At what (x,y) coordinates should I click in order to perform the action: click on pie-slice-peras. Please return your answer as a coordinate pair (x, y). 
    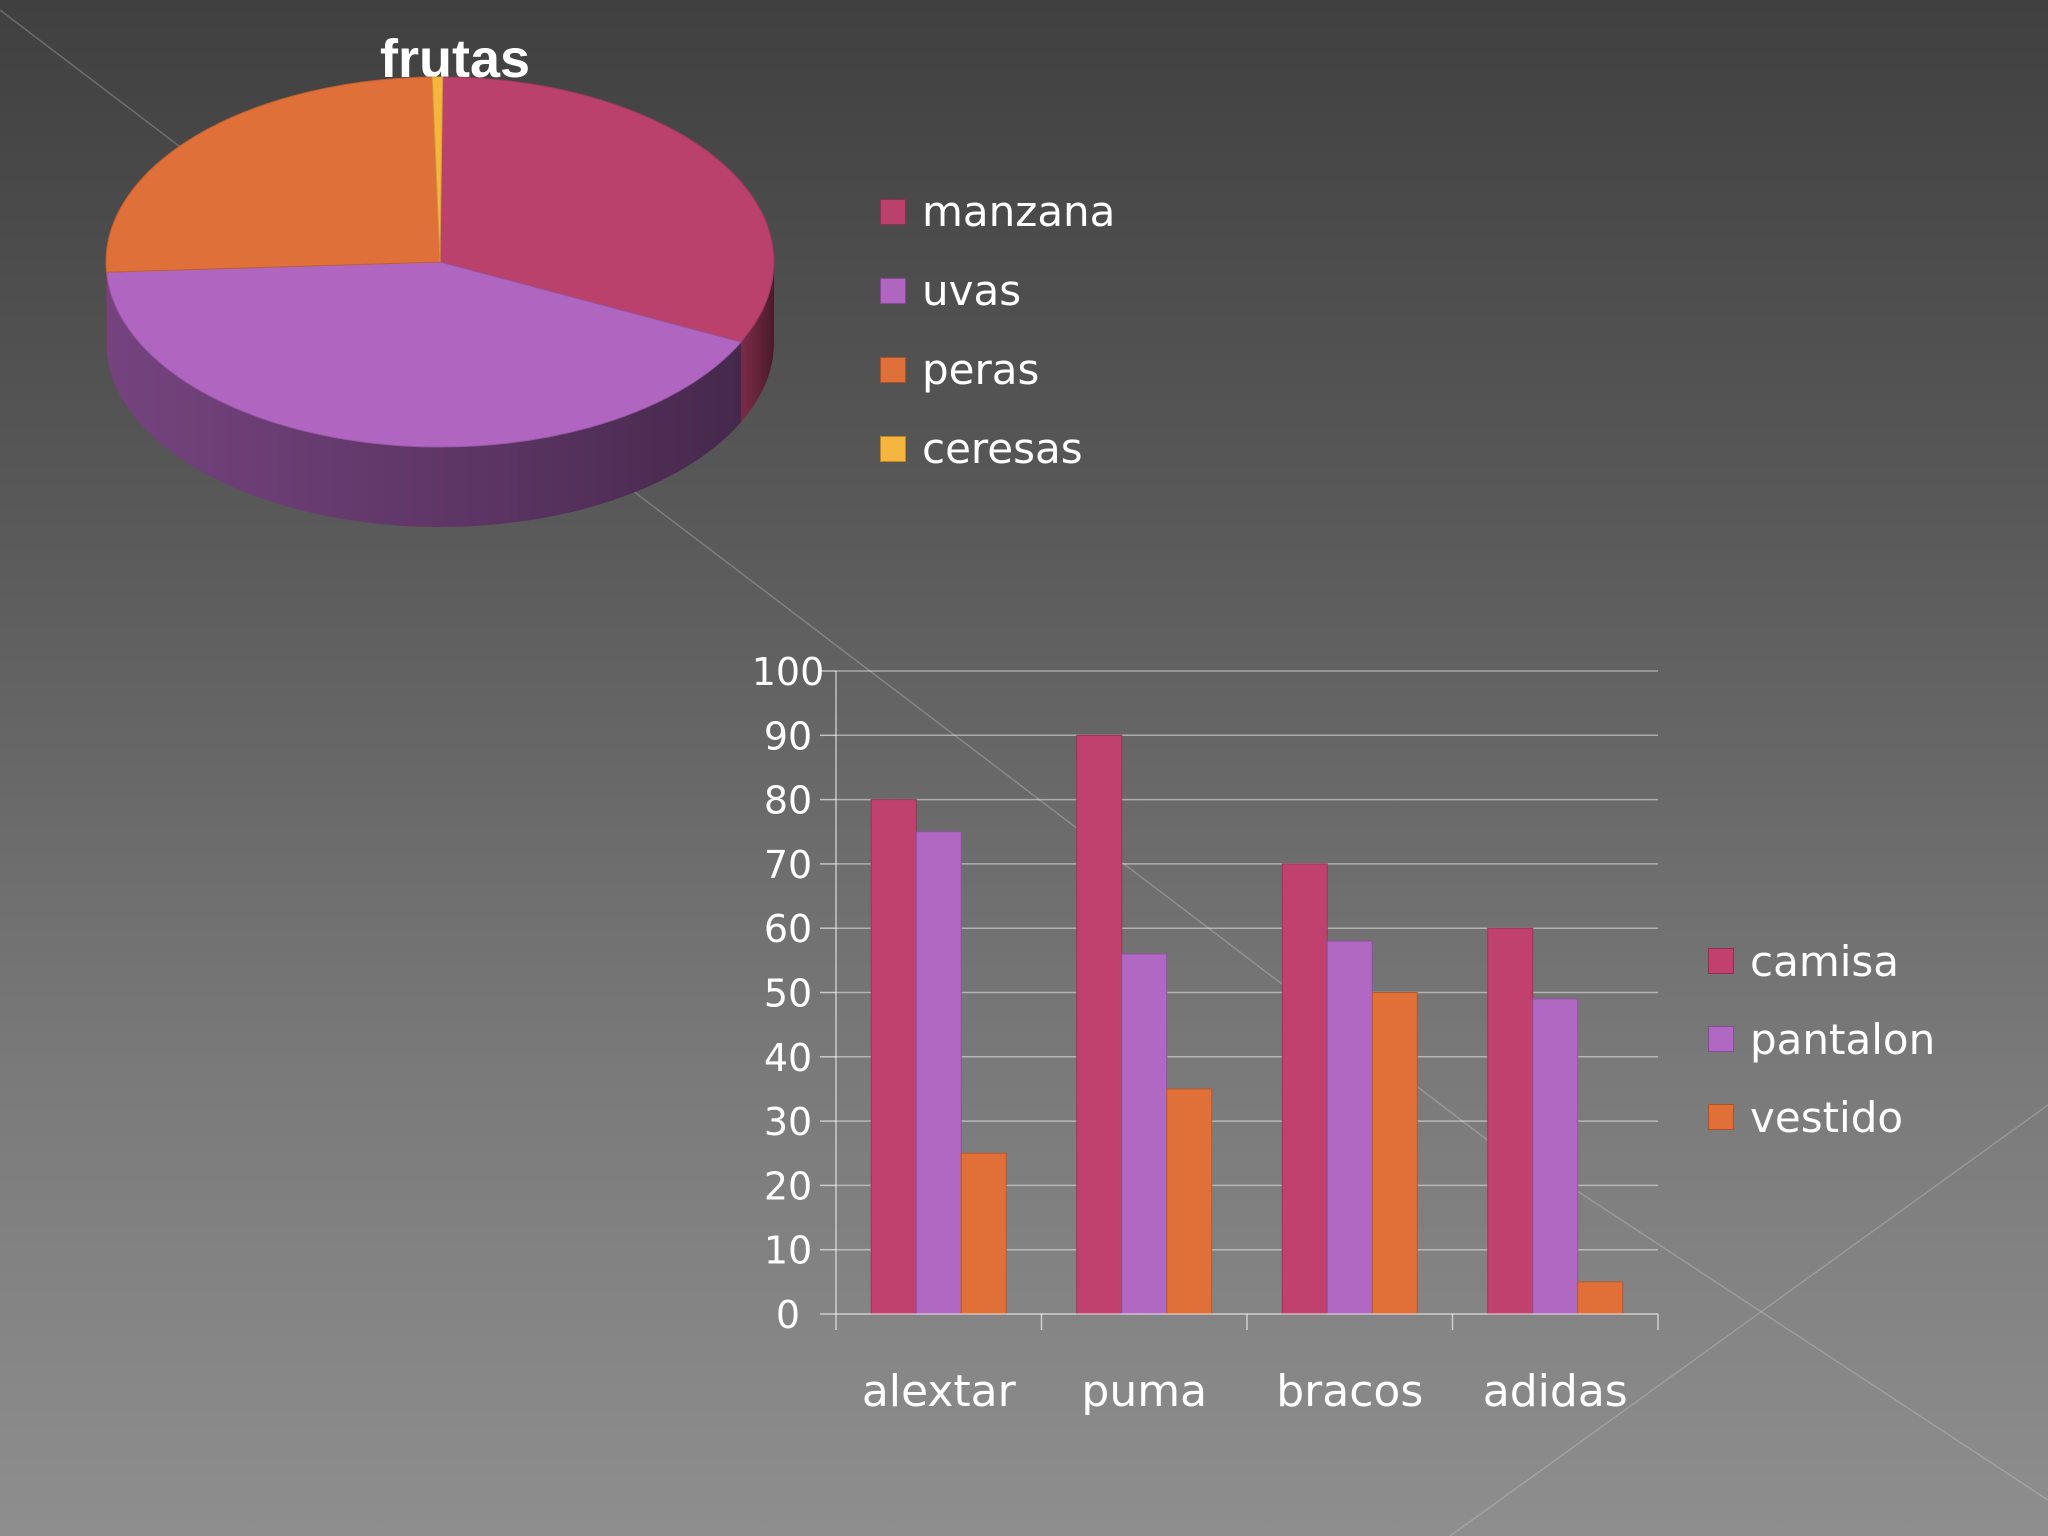
    Looking at the image, I should click on (273, 174).